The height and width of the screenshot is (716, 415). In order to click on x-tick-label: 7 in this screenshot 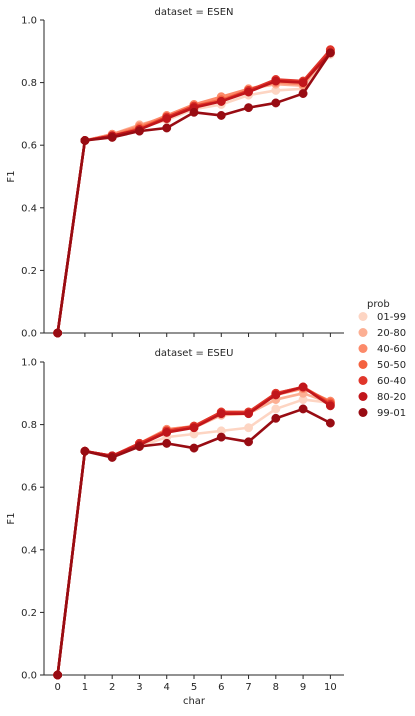, I will do `click(248, 687)`.